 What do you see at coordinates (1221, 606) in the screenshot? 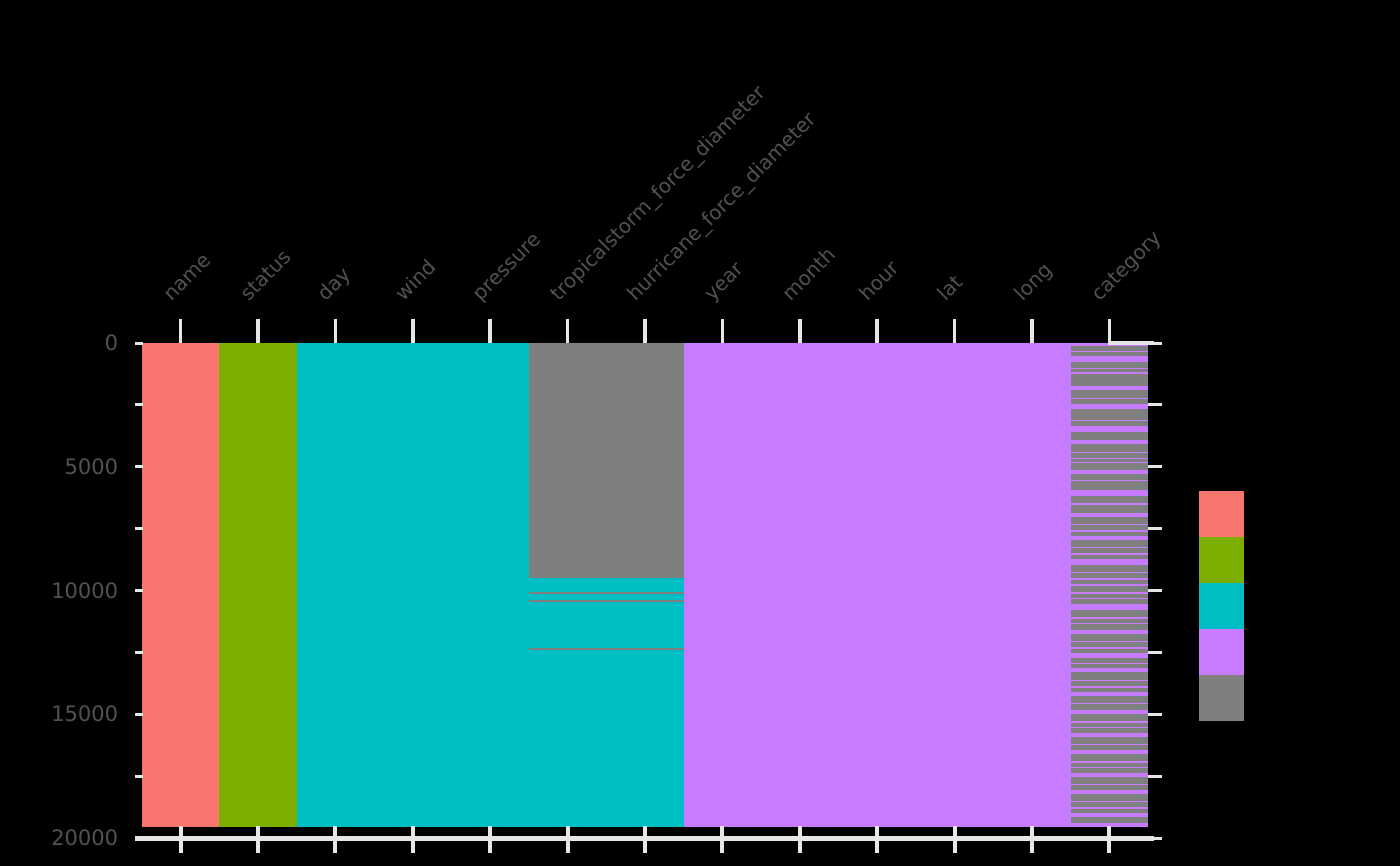
I see `legend-swatch-teal` at bounding box center [1221, 606].